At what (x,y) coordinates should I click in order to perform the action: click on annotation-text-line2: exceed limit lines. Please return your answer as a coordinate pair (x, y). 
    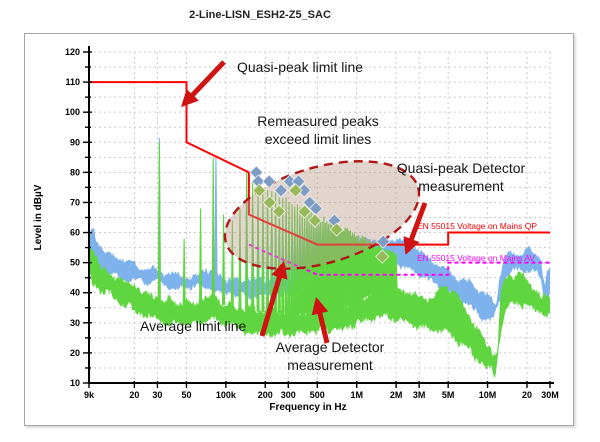
    Looking at the image, I should click on (318, 139).